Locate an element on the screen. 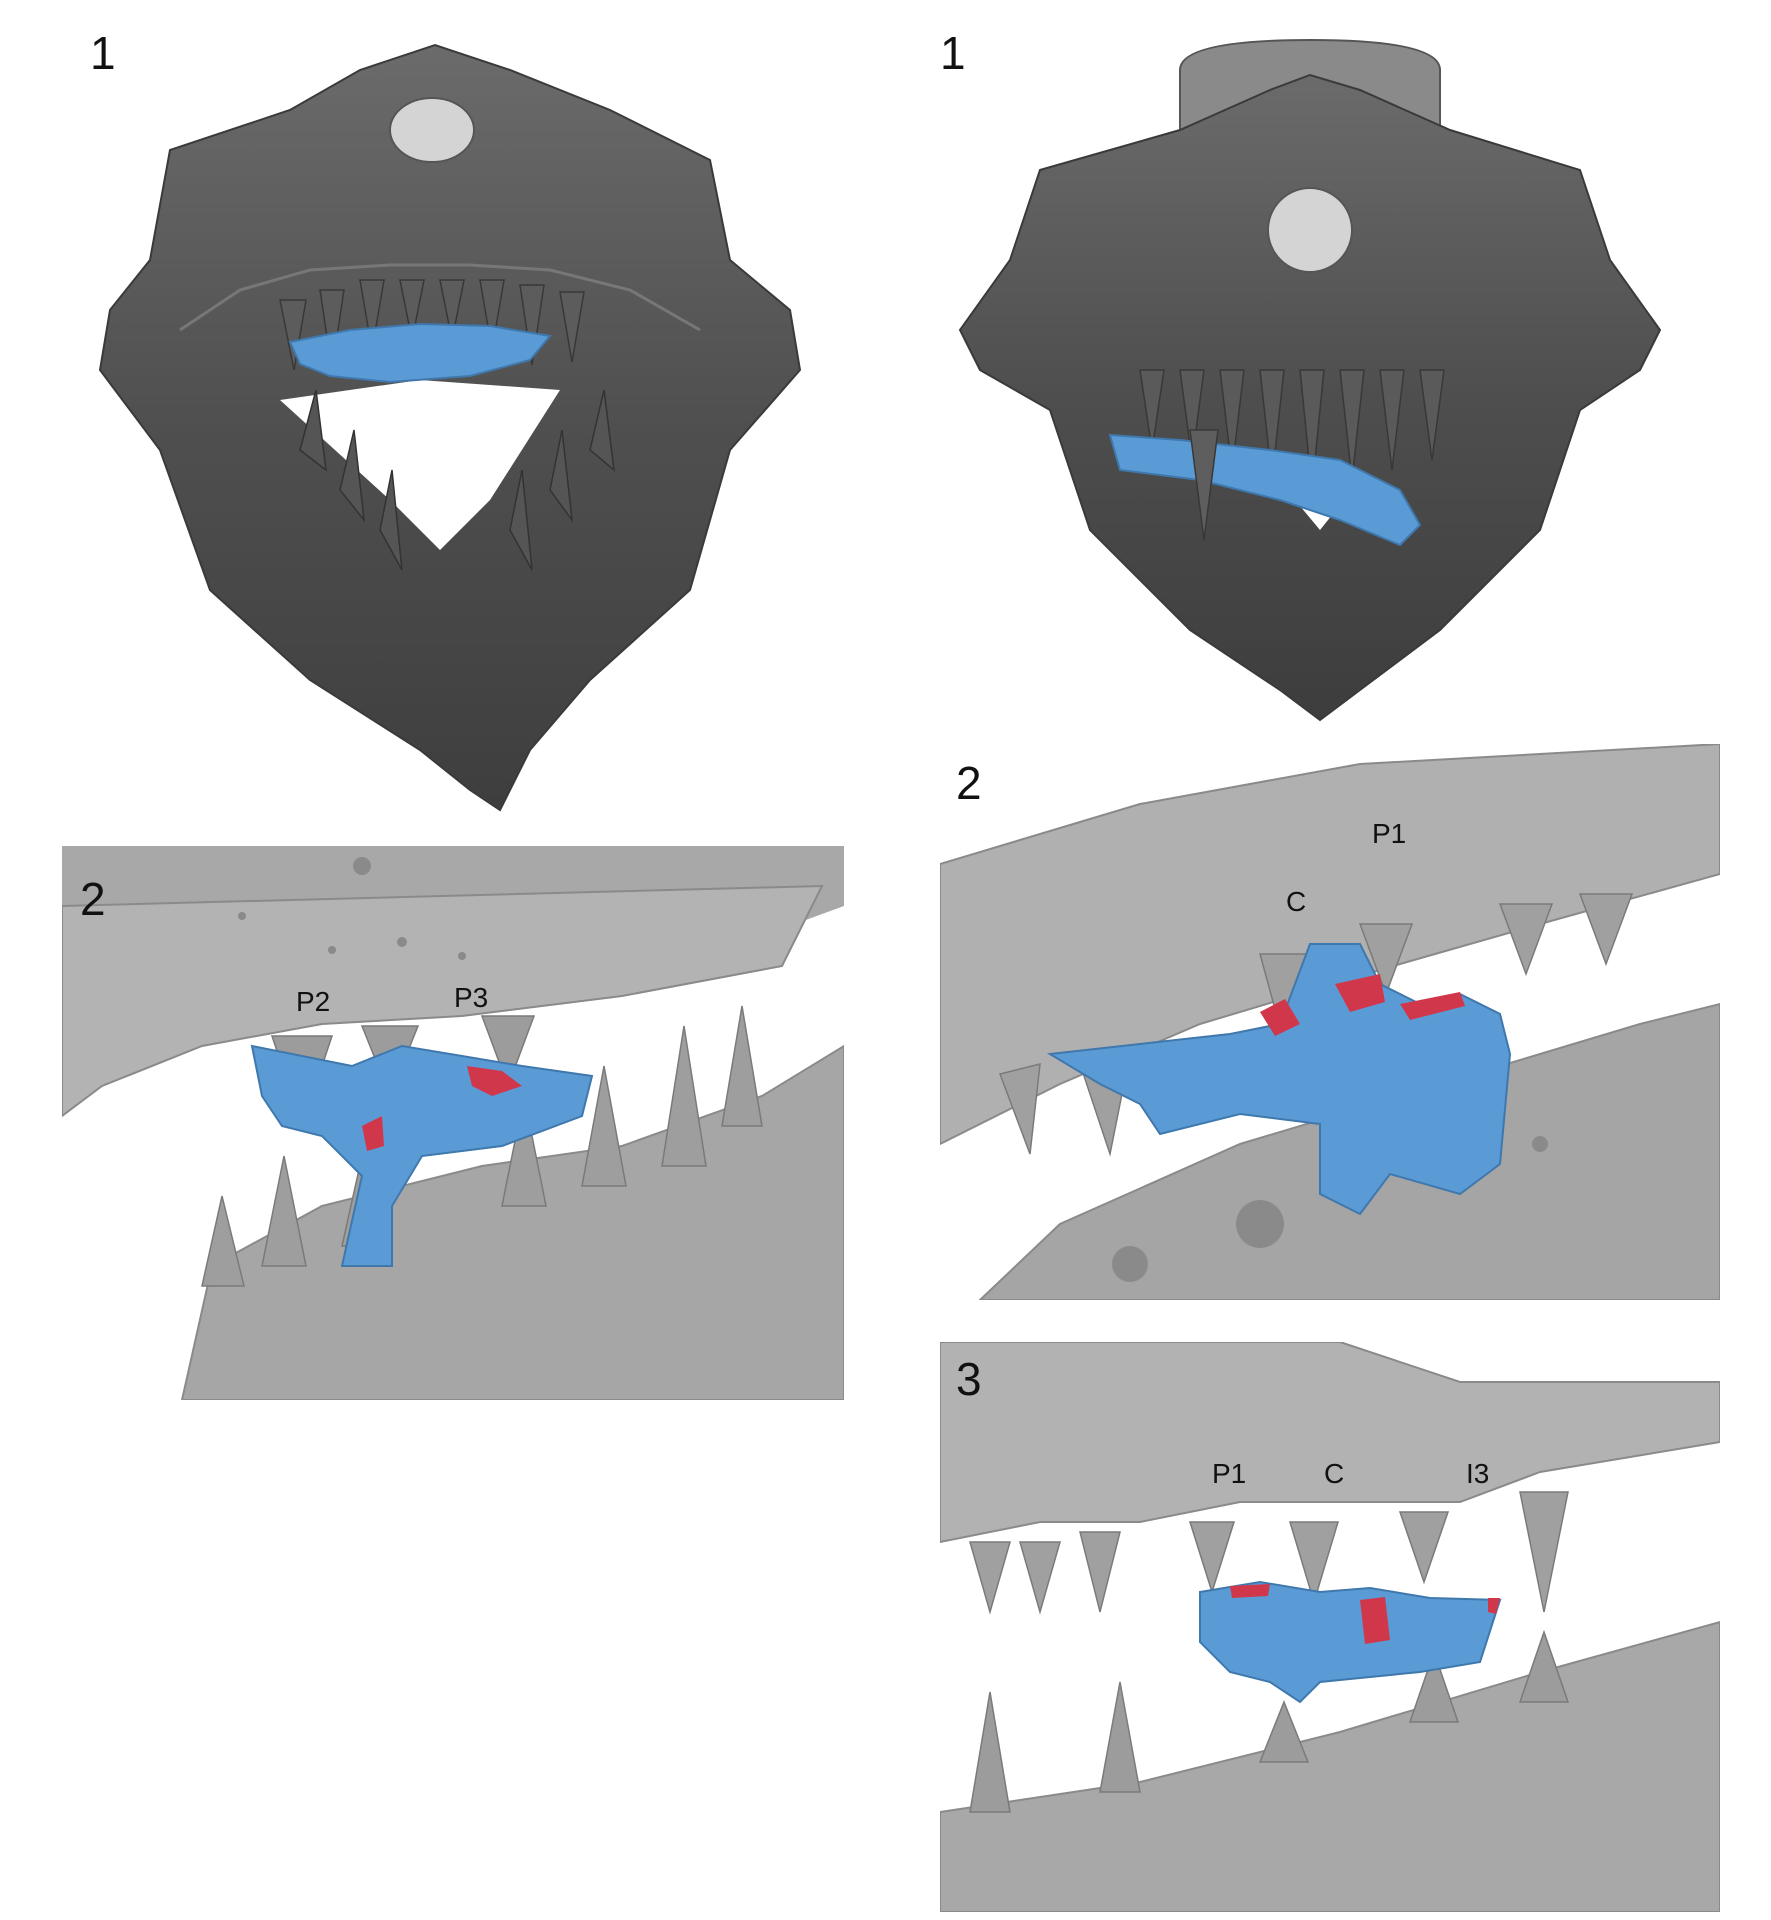  right-closeup-view-b: 3 P1 C I3 is located at coordinates (1330, 1627).